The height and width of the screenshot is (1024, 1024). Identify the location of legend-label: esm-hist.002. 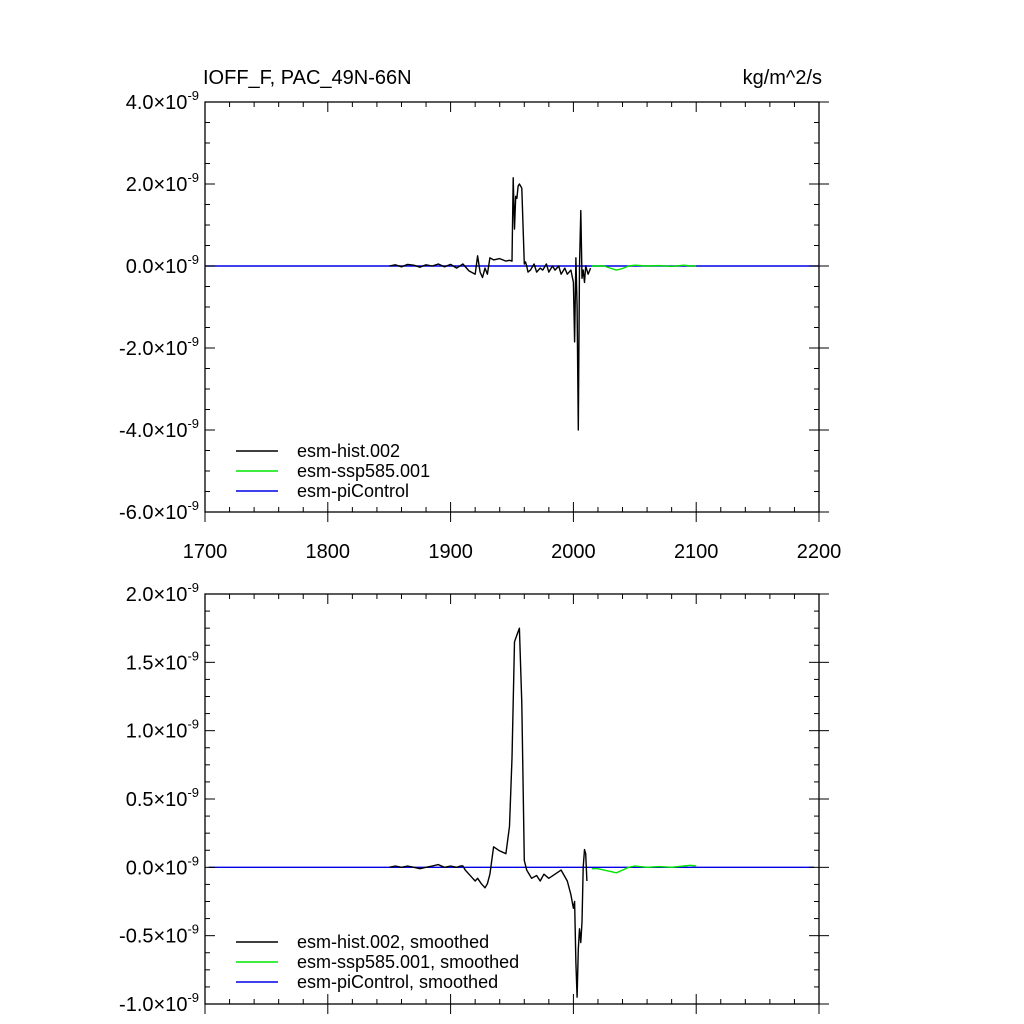
(348, 451).